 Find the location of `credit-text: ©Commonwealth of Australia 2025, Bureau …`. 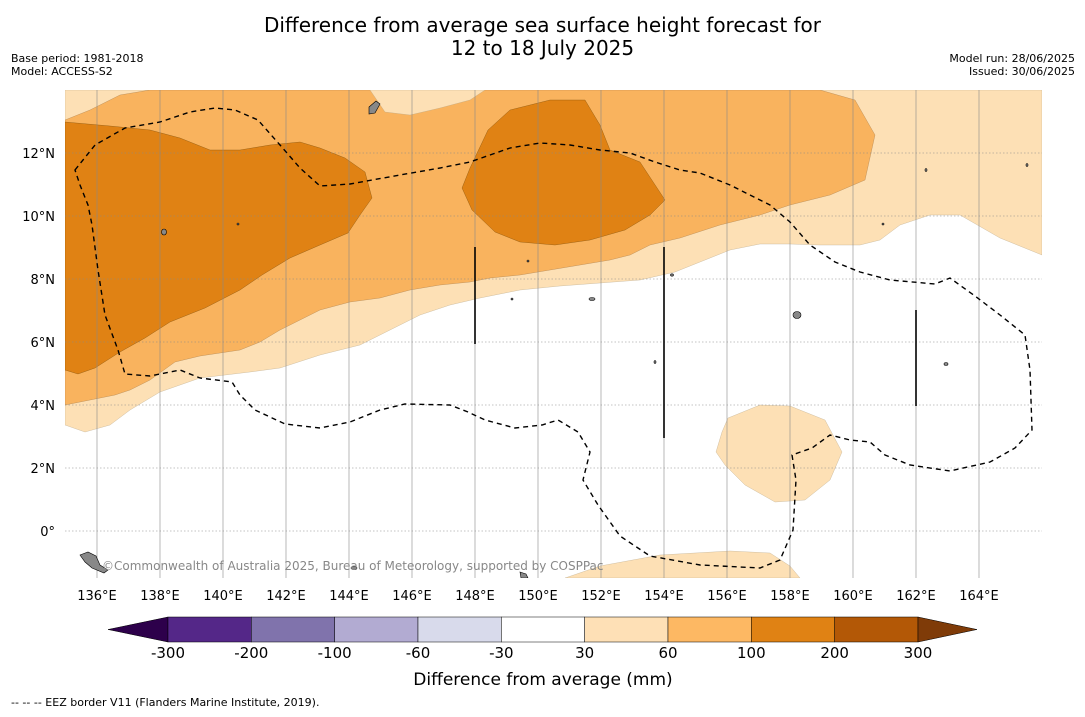

credit-text: ©Commonwealth of Australia 2025, Bureau … is located at coordinates (353, 566).